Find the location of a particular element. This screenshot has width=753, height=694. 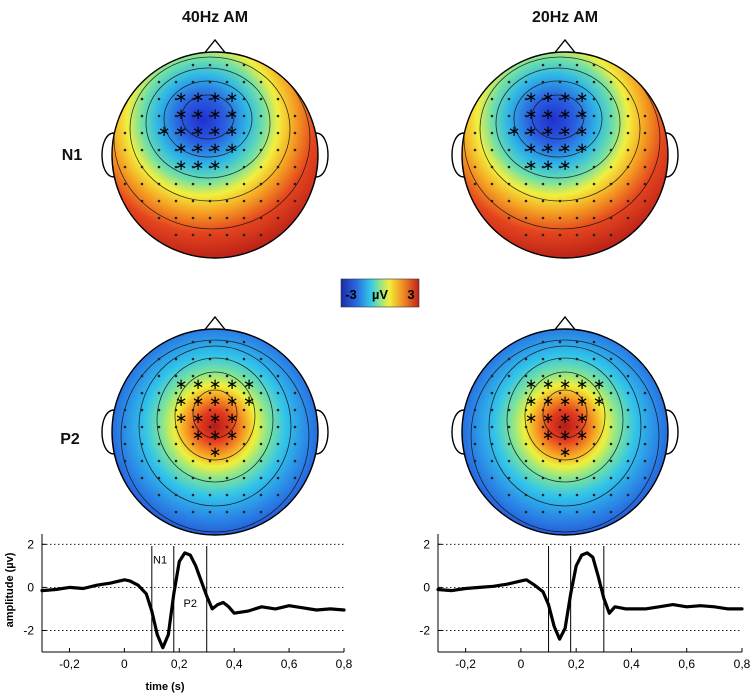

row-label-p2: P2 is located at coordinates (70, 439).